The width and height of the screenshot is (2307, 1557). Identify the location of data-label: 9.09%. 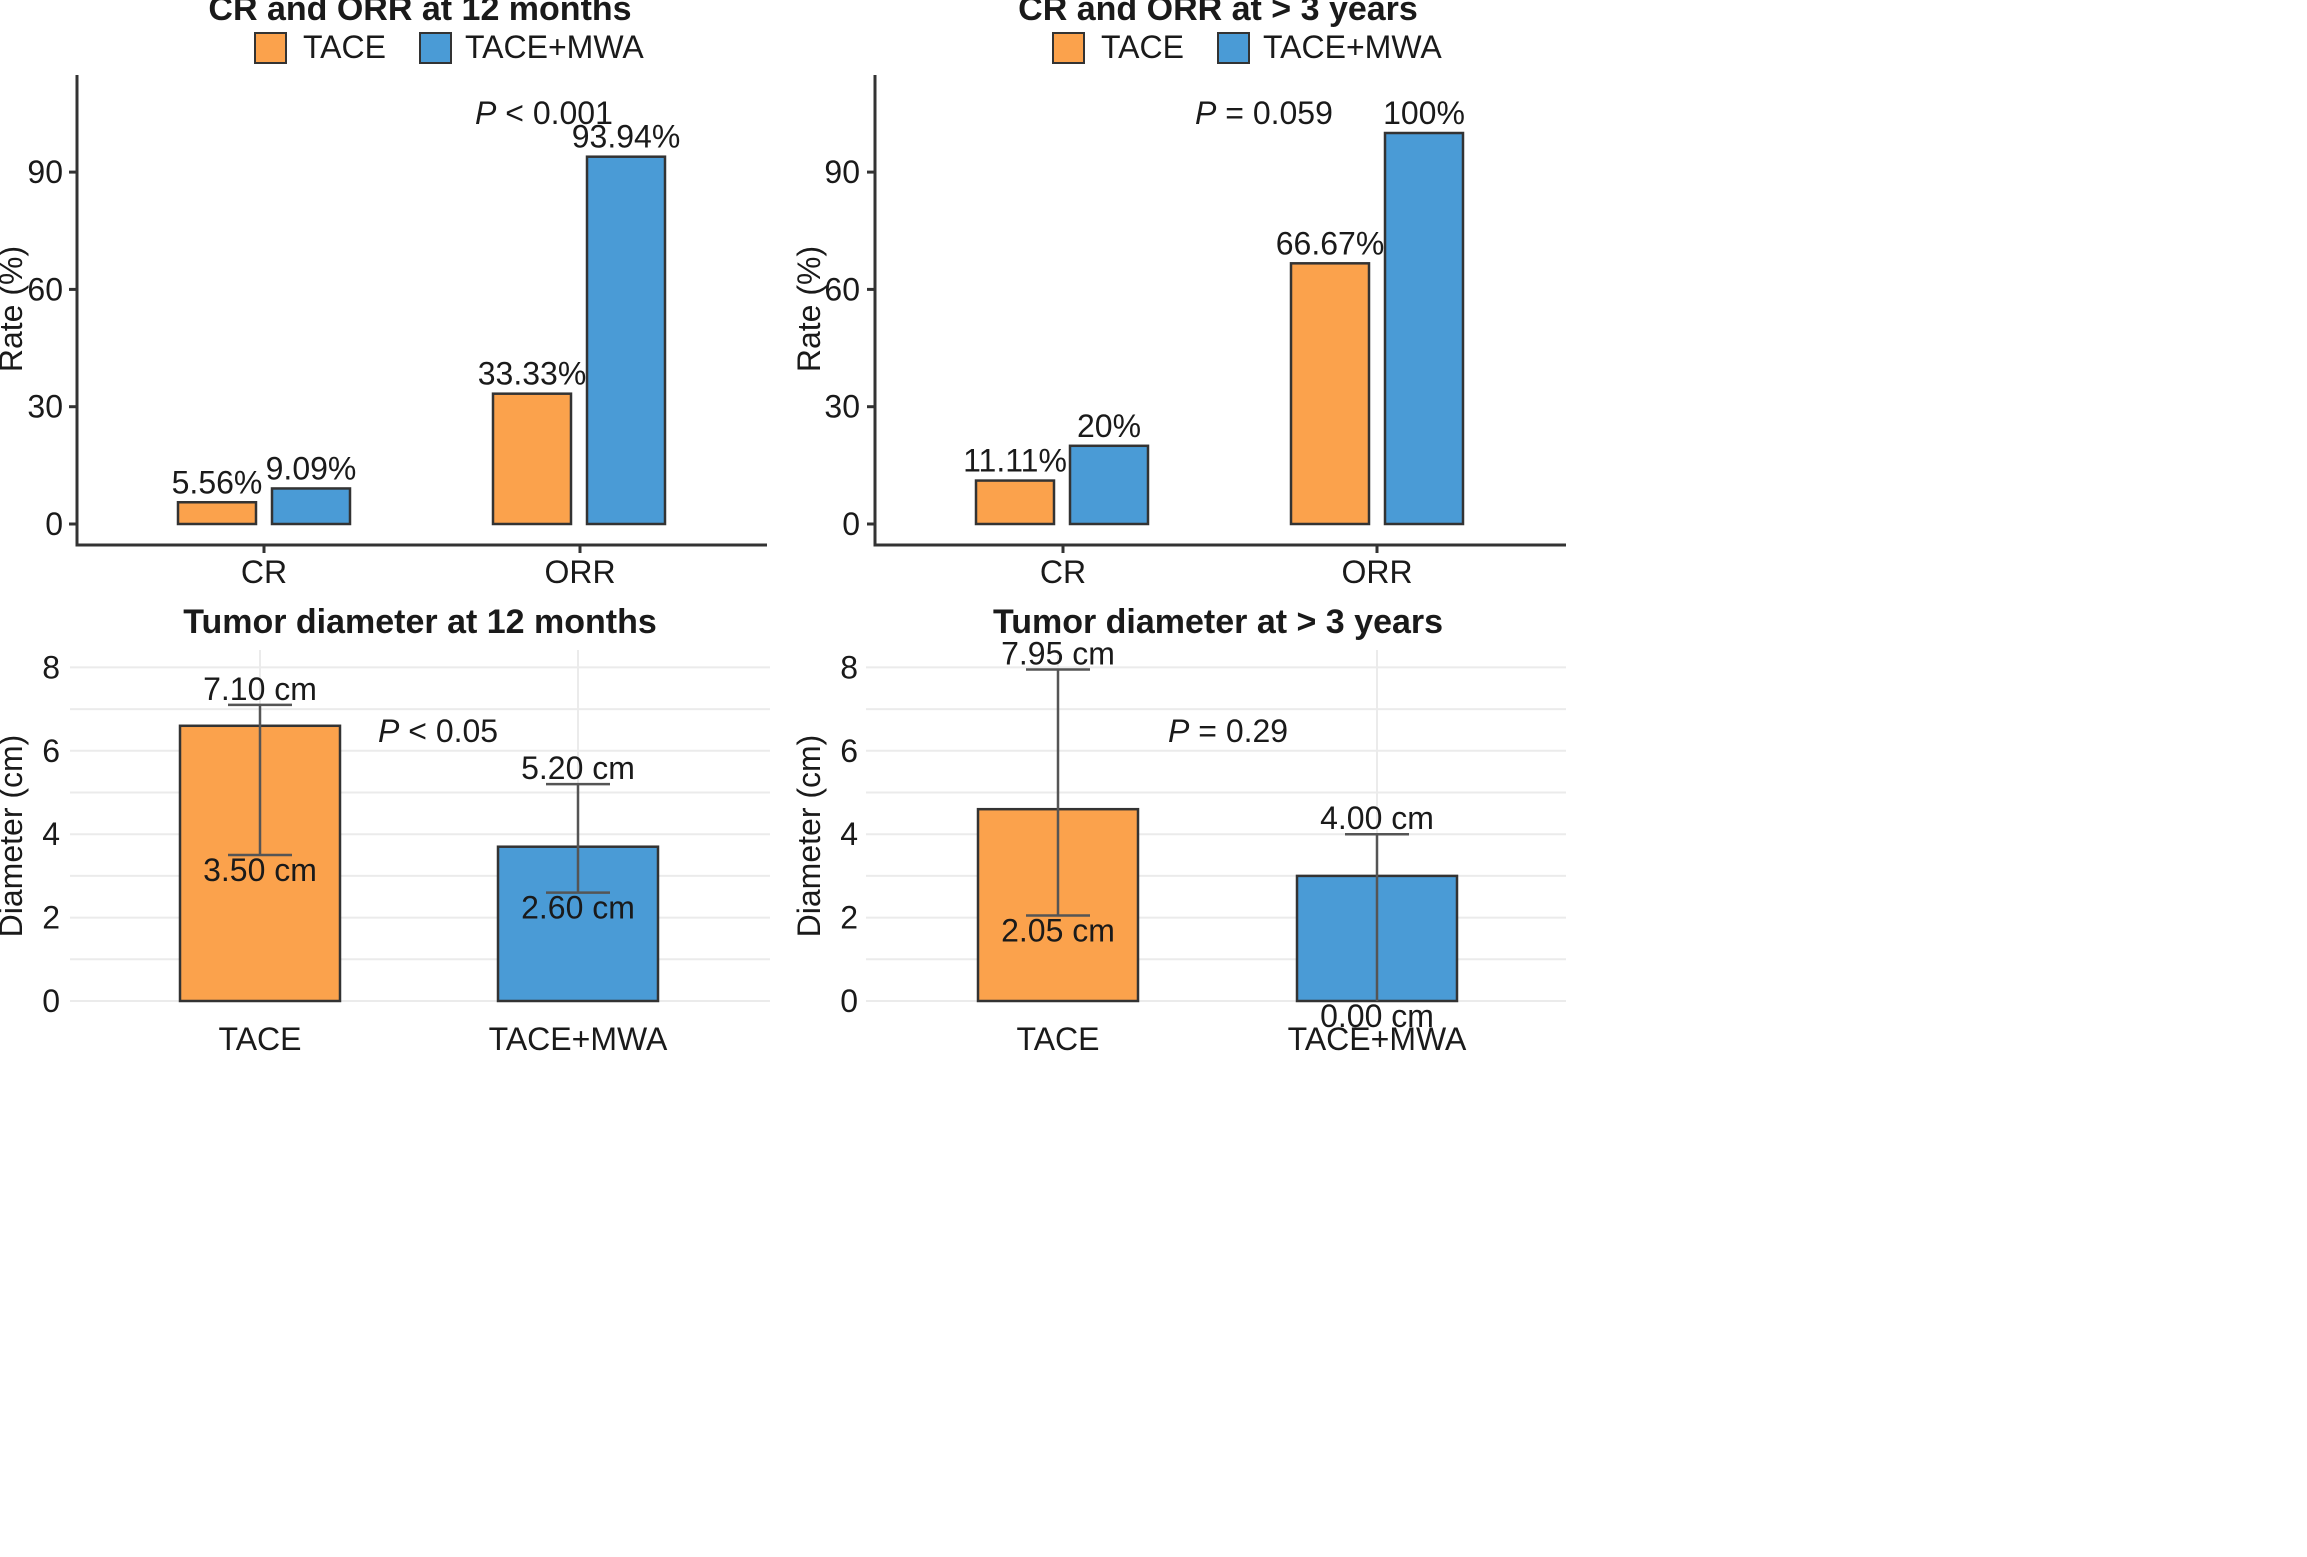
(311, 468).